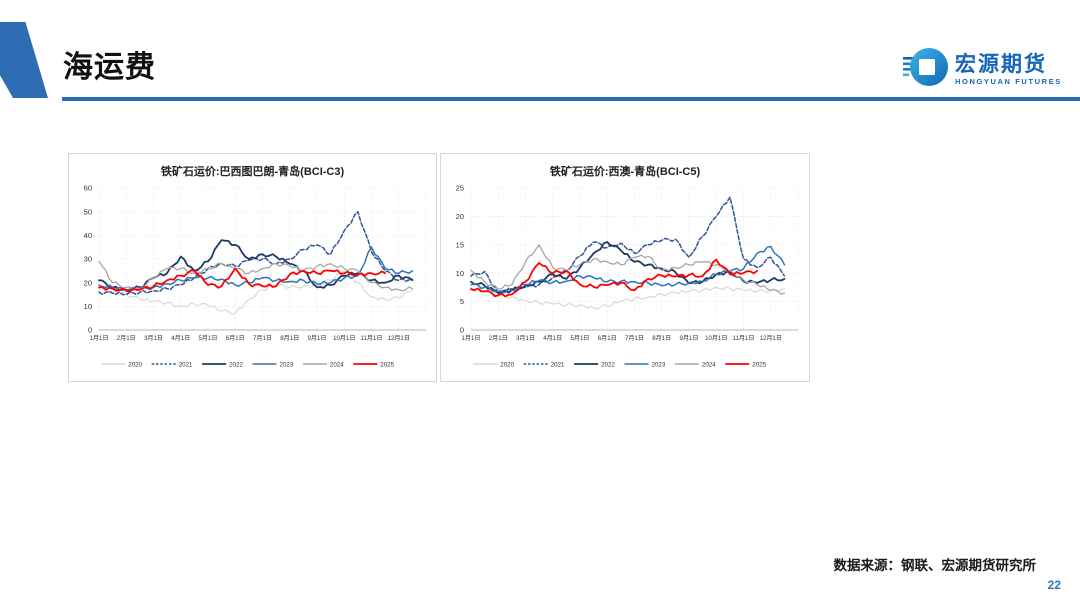  Describe the element at coordinates (88, 259) in the screenshot. I see `svg-text: 30` at that location.